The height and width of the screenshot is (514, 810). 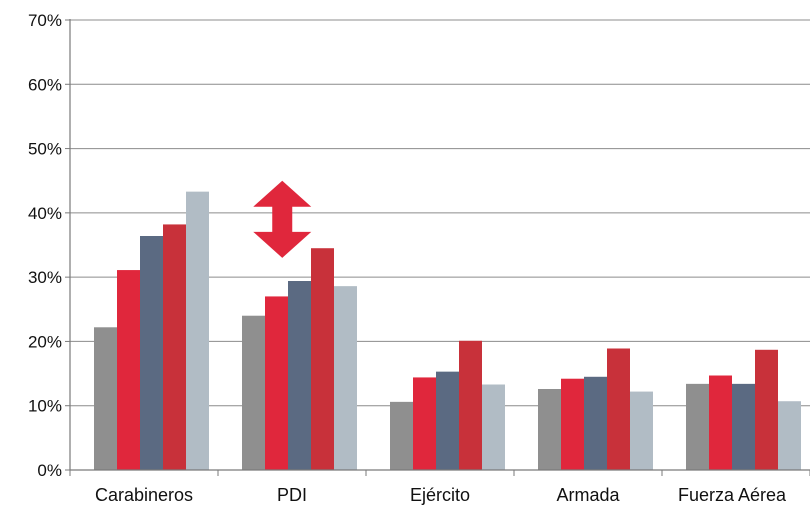 I want to click on x-category-label: Fuerza Aérea, so click(x=732, y=495).